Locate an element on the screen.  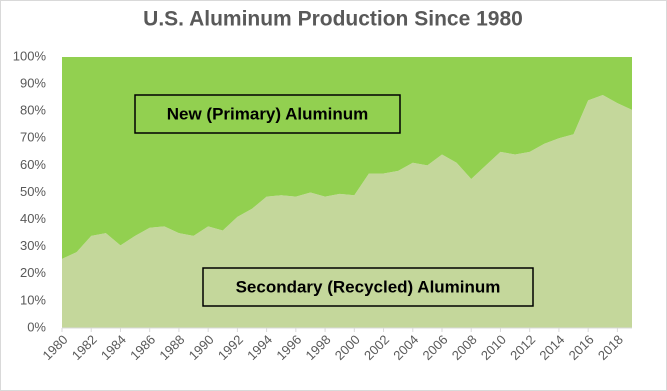
y-tick-label: 70% is located at coordinates (33, 137).